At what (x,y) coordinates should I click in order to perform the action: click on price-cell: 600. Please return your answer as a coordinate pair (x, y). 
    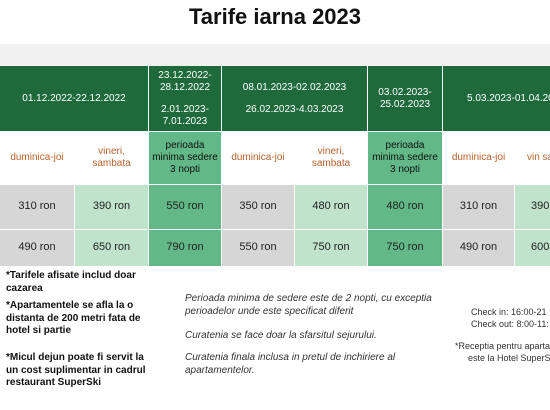
    Looking at the image, I should click on (532, 248).